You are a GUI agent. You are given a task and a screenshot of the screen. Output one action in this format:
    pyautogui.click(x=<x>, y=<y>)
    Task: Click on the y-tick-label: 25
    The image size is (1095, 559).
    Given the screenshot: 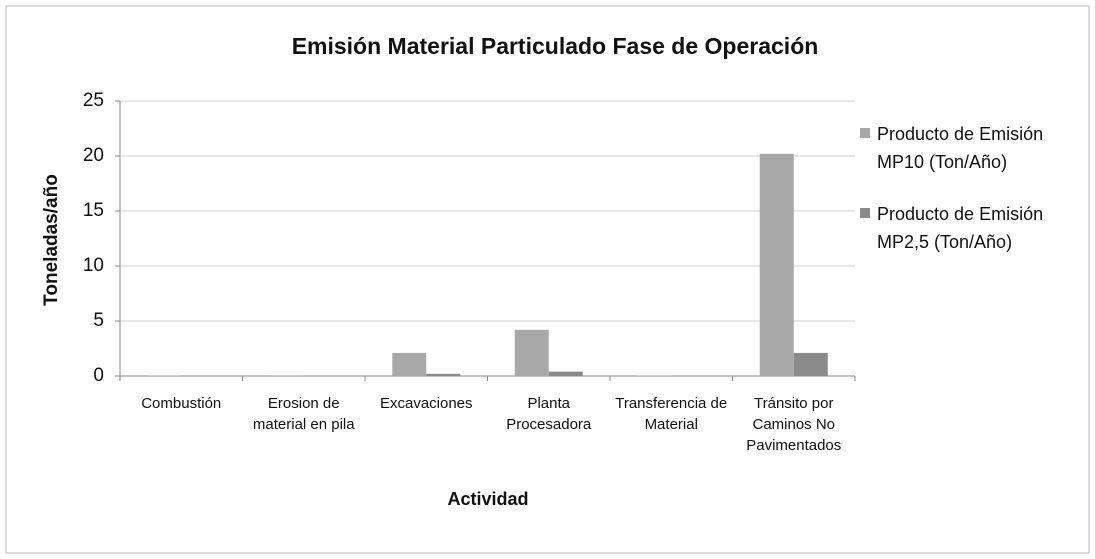 What is the action you would take?
    pyautogui.click(x=93, y=100)
    